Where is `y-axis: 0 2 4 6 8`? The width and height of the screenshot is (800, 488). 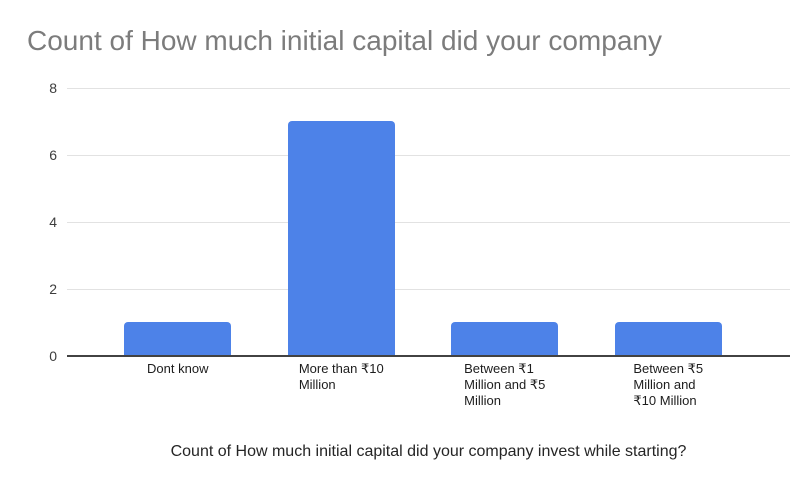
y-axis: 0 2 4 6 8 is located at coordinates (28, 222).